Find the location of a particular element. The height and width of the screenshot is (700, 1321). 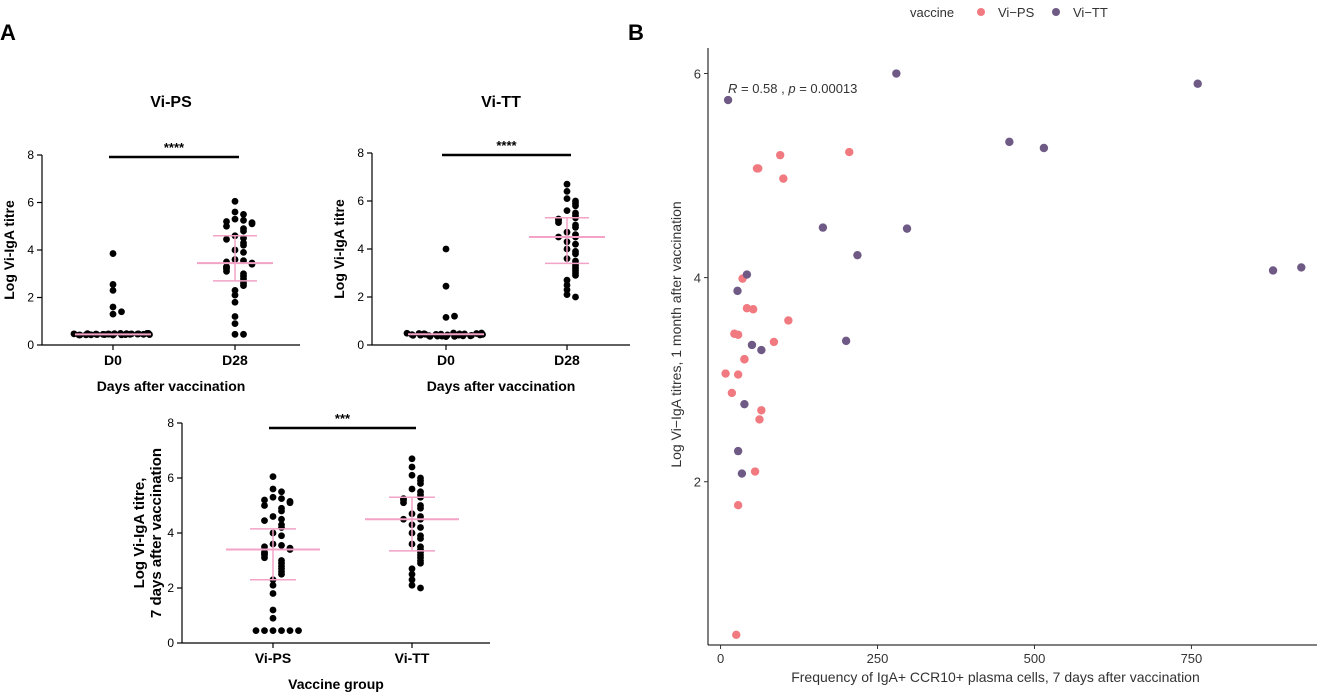

legend-title: vaccine is located at coordinates (932, 12).